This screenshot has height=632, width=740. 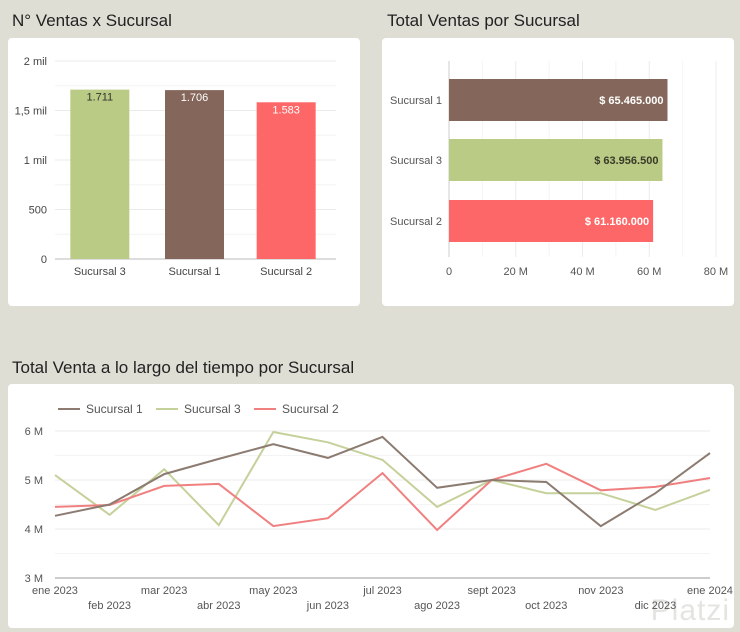 What do you see at coordinates (382, 591) in the screenshot?
I see `x-tick-label: jul 2023` at bounding box center [382, 591].